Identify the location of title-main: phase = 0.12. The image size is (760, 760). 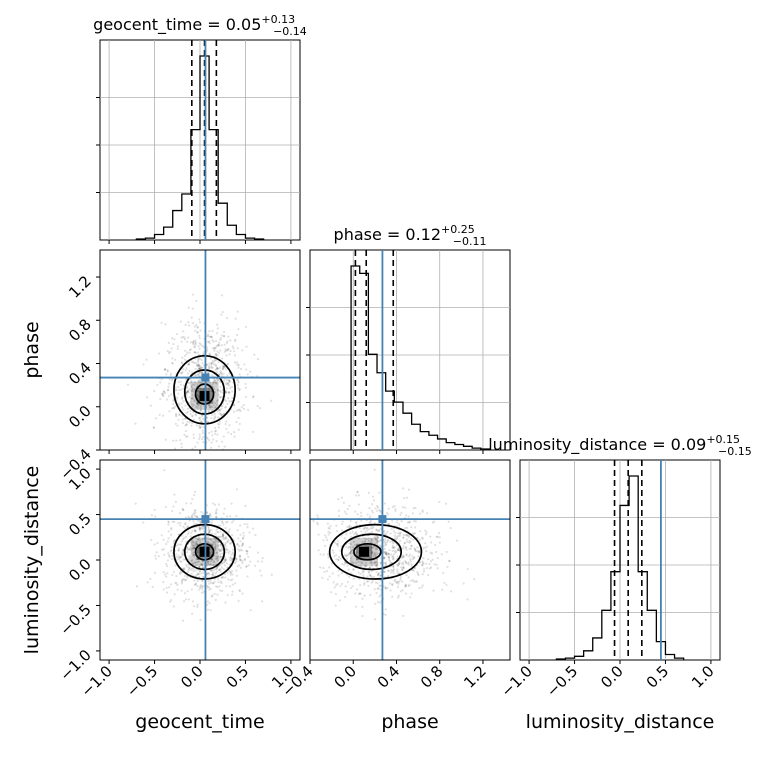
(387, 234).